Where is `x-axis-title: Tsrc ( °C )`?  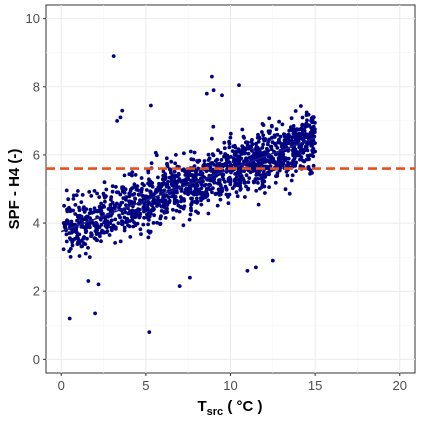
x-axis-title: Tsrc ( °C ) is located at coordinates (229, 408).